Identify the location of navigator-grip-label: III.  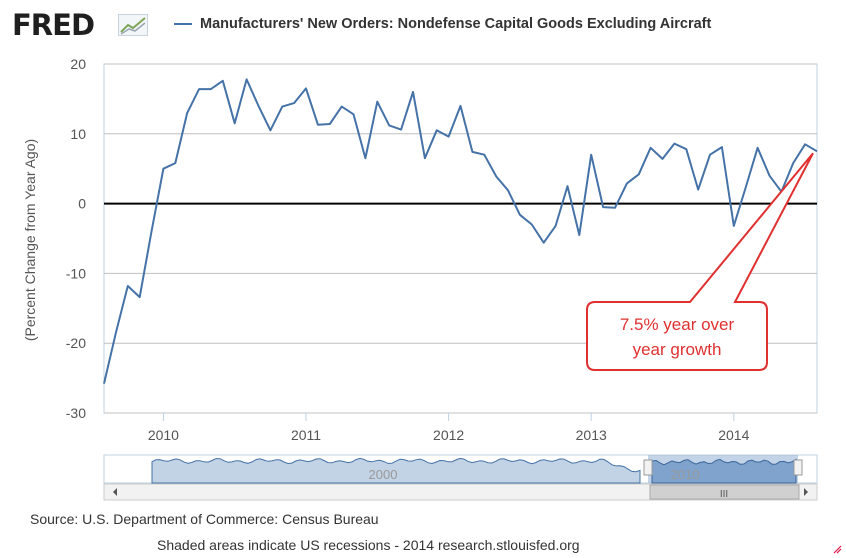
(724, 494).